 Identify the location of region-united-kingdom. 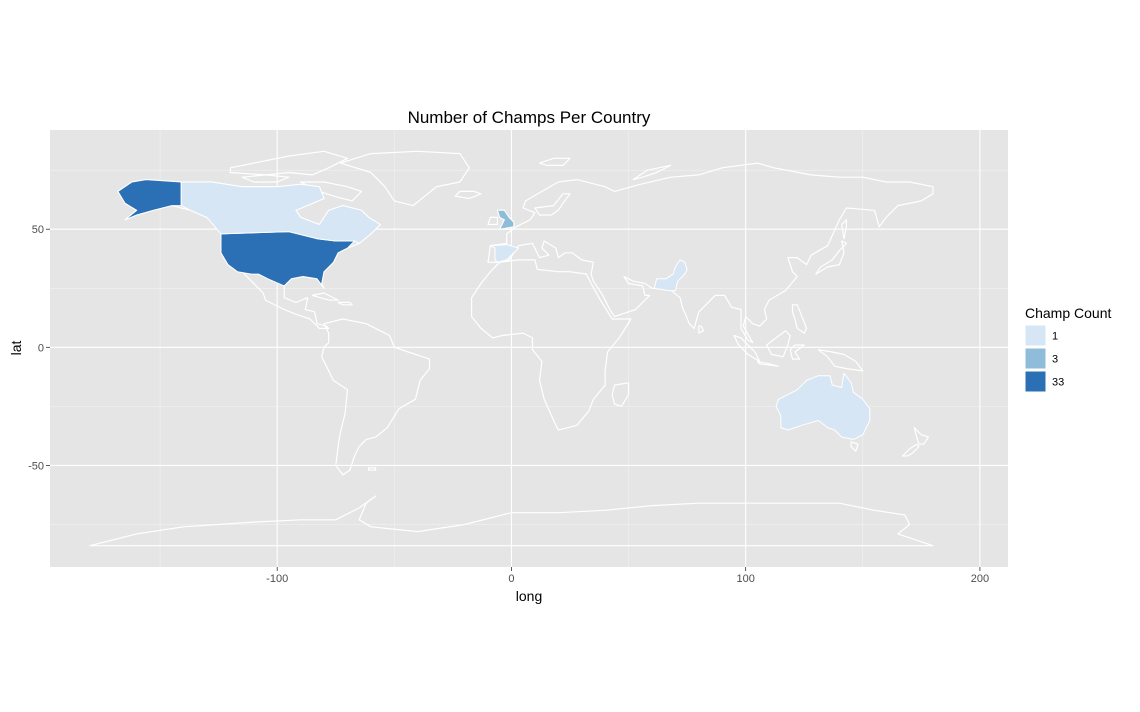
(505, 219).